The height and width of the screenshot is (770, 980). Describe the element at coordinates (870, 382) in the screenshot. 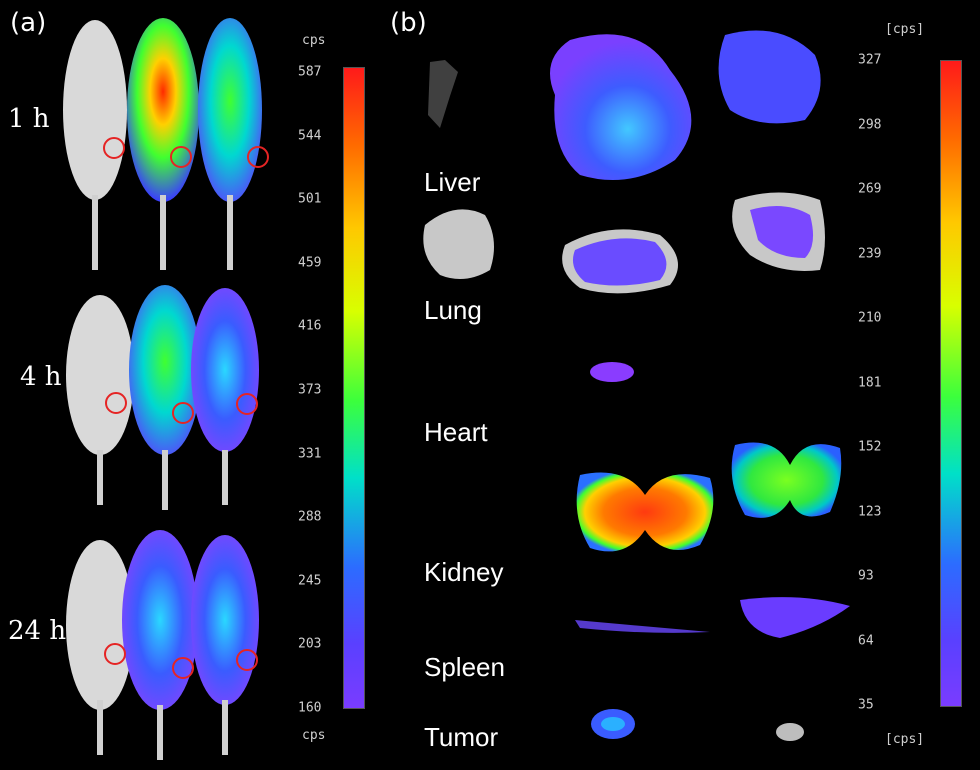

I see `colorbar-b-tick-label: 181` at that location.